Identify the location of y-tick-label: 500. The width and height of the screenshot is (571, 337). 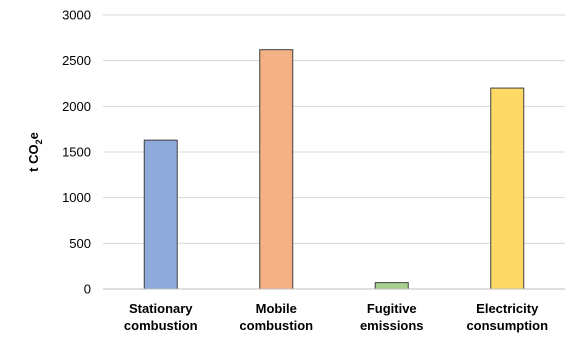
(80, 243).